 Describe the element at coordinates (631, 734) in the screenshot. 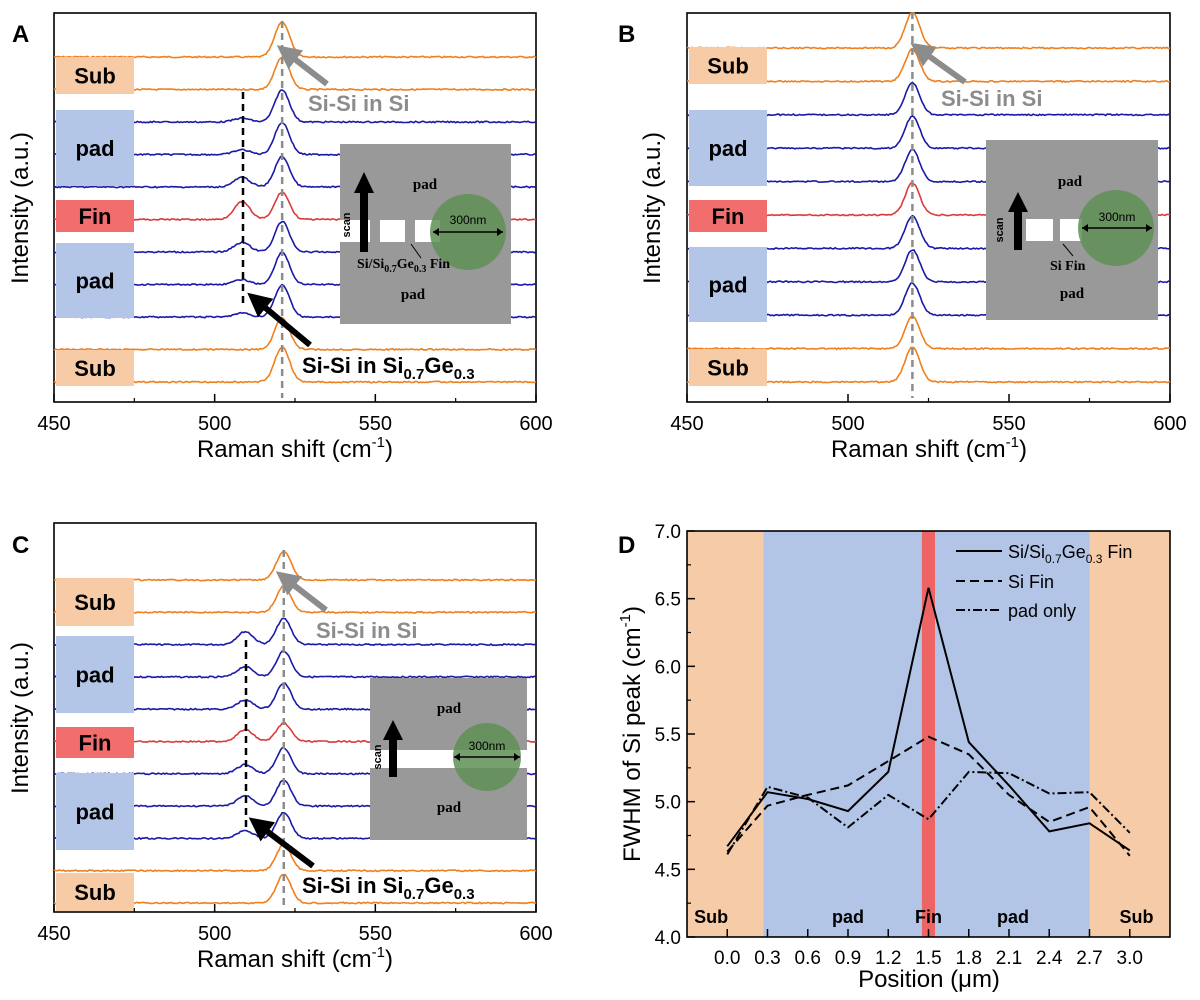

I see `y-axis-label: FWHM of Si peak (cm-1)` at that location.